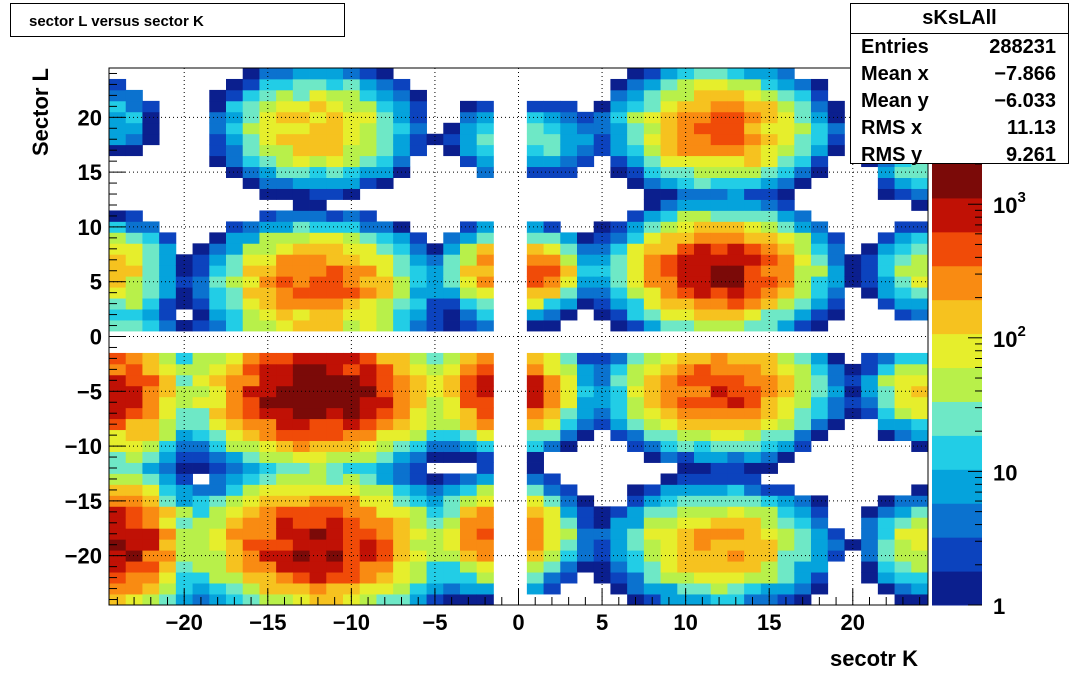 This screenshot has height=673, width=1091. Describe the element at coordinates (959, 101) in the screenshot. I see `stats-row-mean-y: Mean y −6.033` at that location.